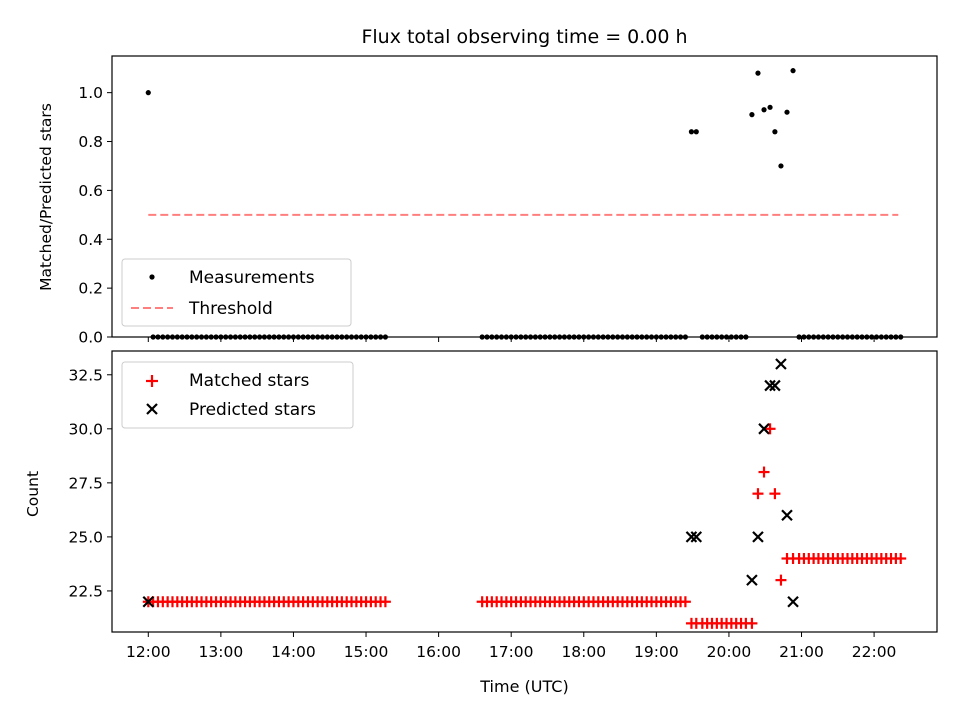  What do you see at coordinates (252, 278) in the screenshot?
I see `legend-measurements-label: Measurements` at bounding box center [252, 278].